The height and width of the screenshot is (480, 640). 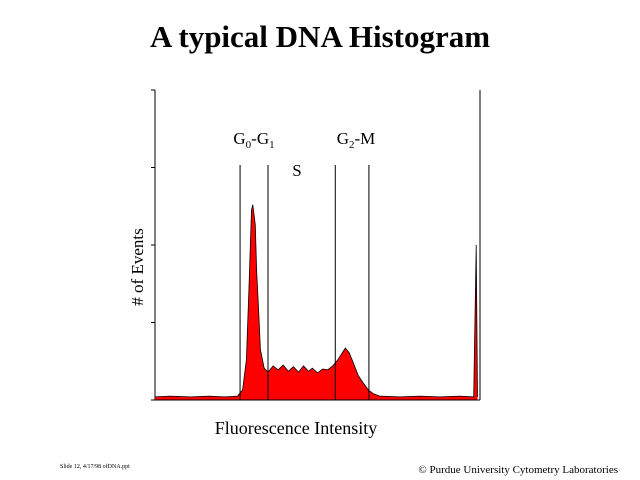 What do you see at coordinates (249, 145) in the screenshot?
I see `subscript: 0` at bounding box center [249, 145].